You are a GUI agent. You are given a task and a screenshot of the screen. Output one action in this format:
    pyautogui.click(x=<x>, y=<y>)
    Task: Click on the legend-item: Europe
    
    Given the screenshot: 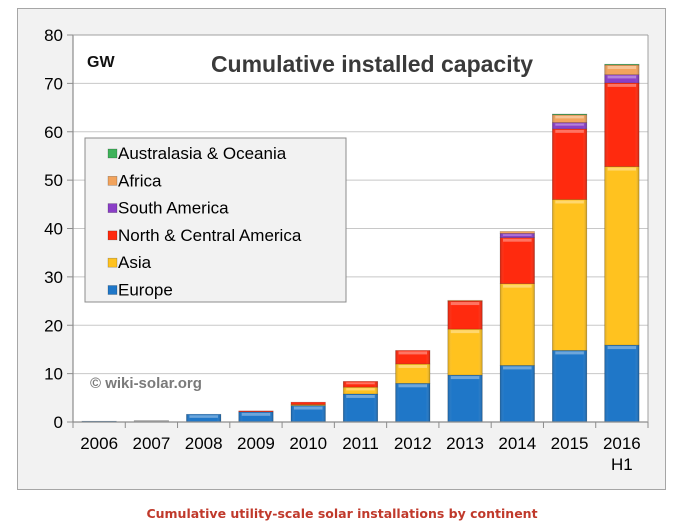 What is the action you would take?
    pyautogui.click(x=140, y=290)
    